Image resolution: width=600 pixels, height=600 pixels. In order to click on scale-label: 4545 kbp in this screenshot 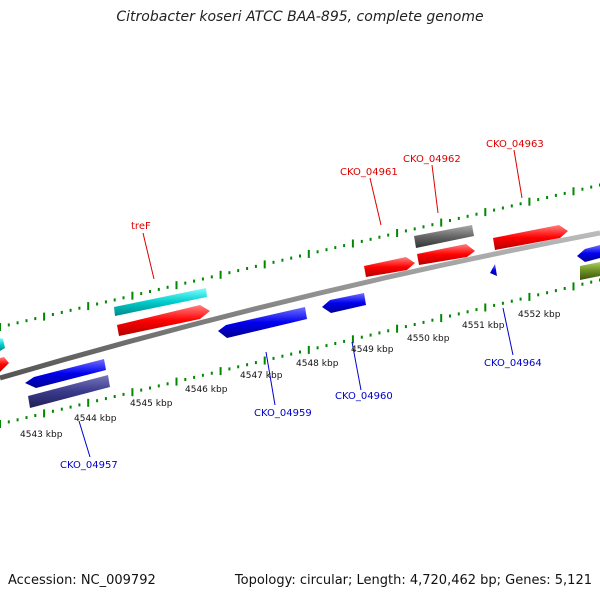, I will do `click(151, 404)`.